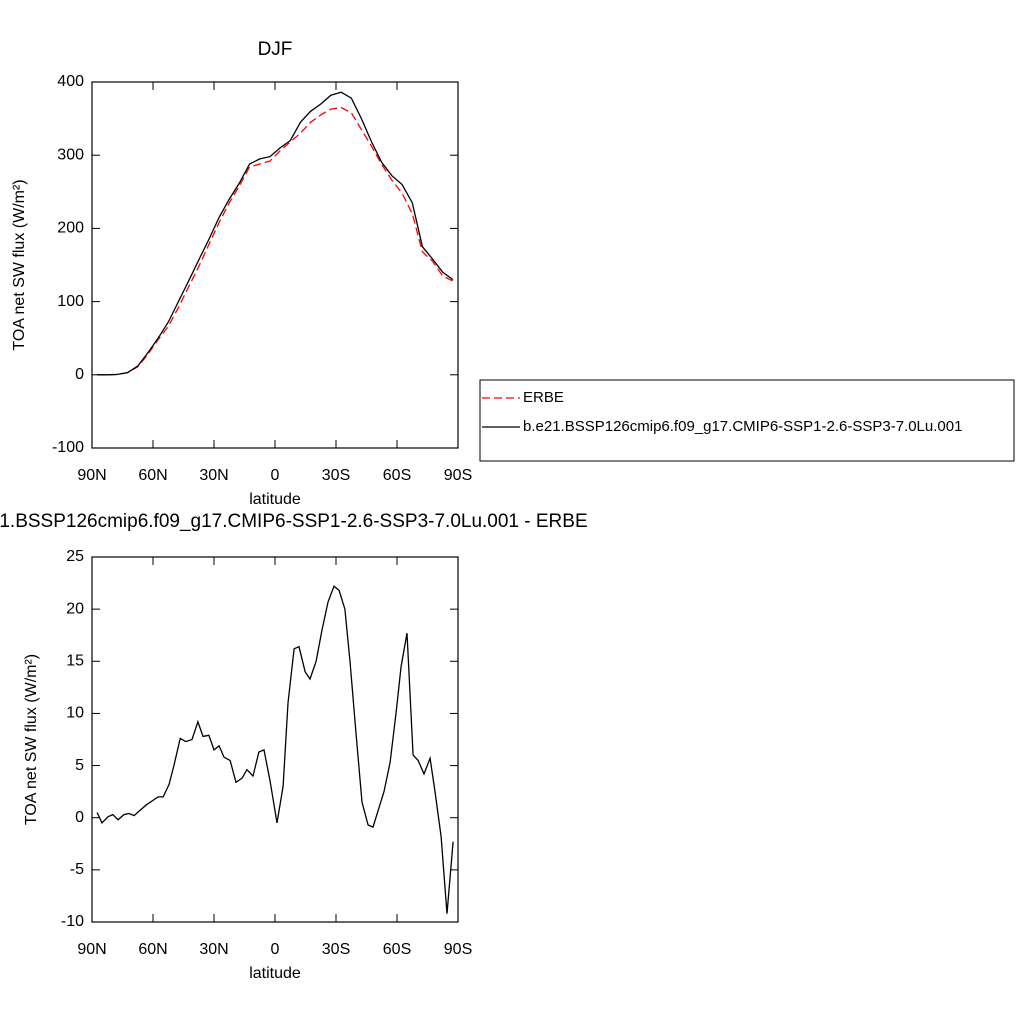 Image resolution: width=1024 pixels, height=1024 pixels. I want to click on y-tick-label: -5, so click(77, 869).